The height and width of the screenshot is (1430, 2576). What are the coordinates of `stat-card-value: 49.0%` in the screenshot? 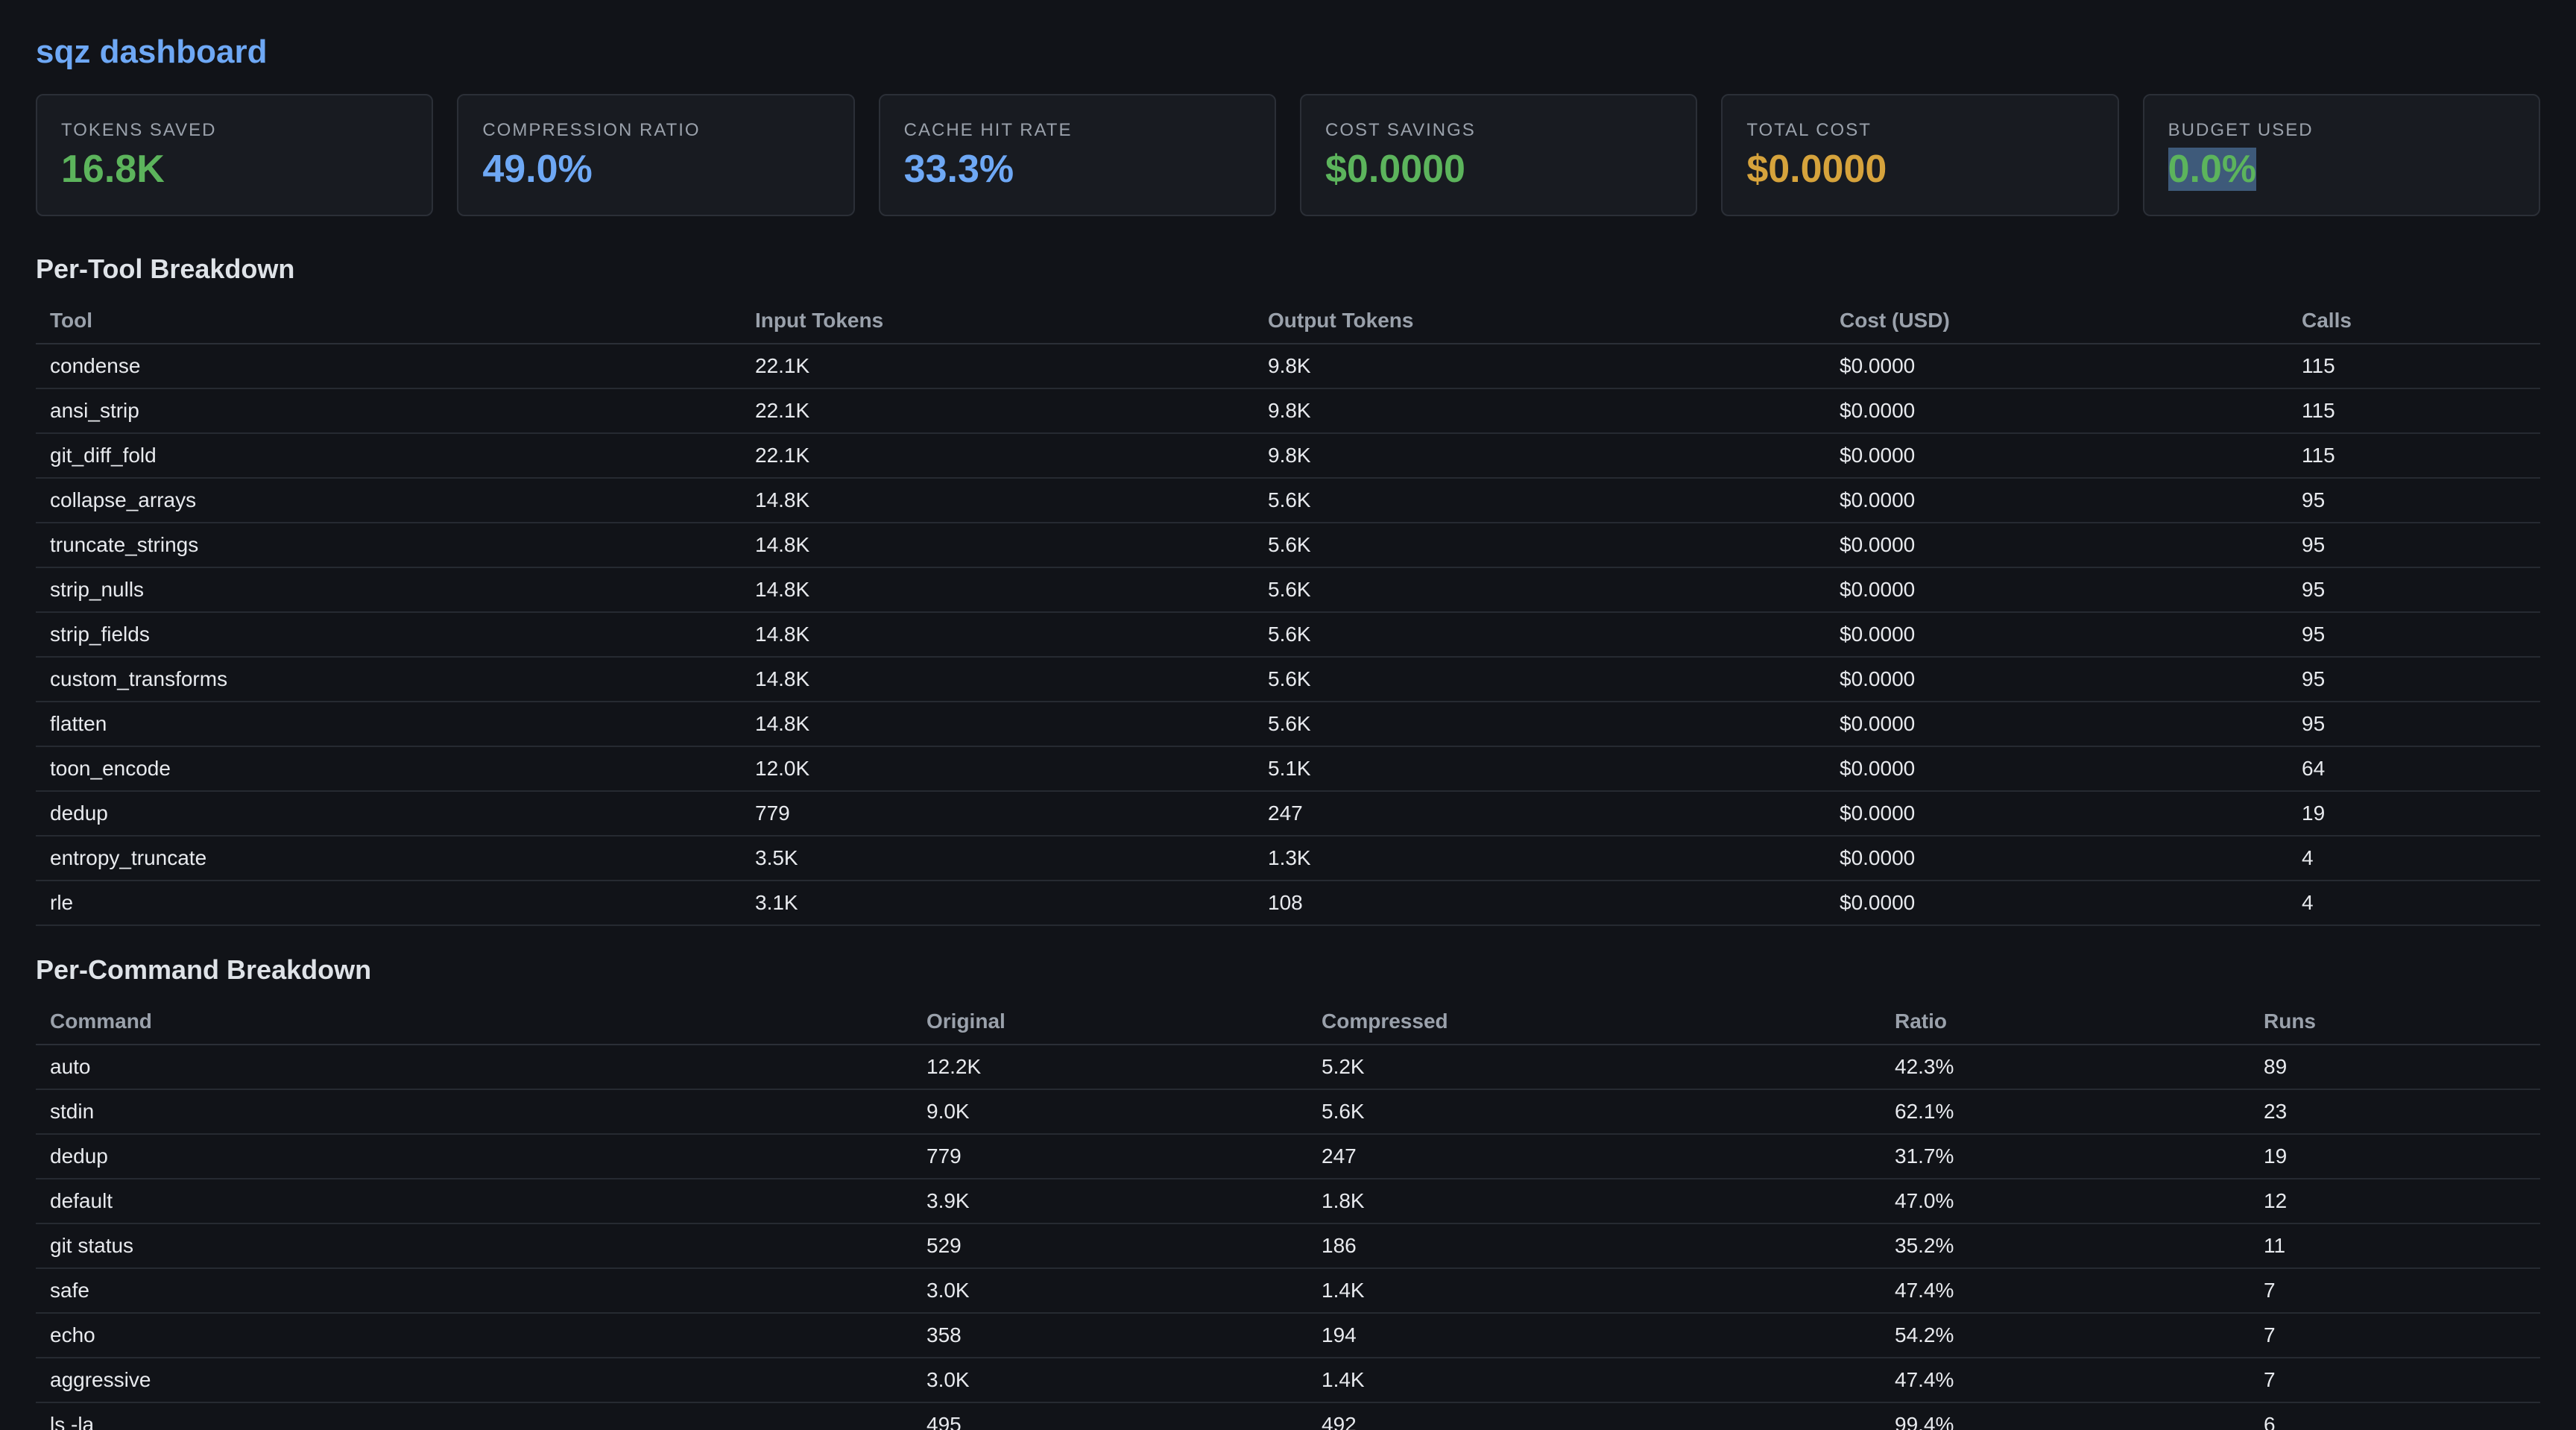 It's located at (655, 169).